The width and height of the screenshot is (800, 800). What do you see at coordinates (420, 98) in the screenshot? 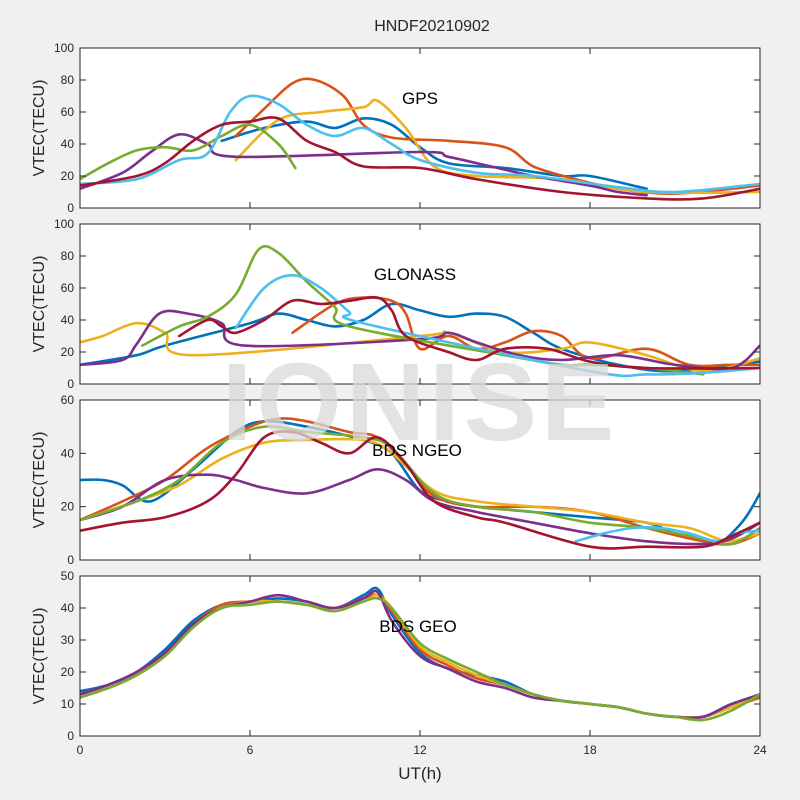
I see `panel-label: GPS` at bounding box center [420, 98].